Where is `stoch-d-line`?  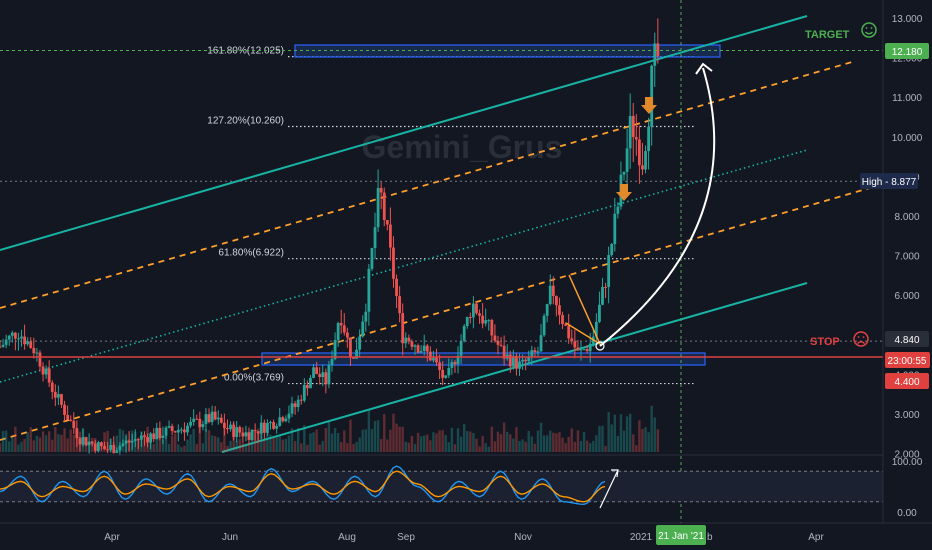
stoch-d-line is located at coordinates (303, 486).